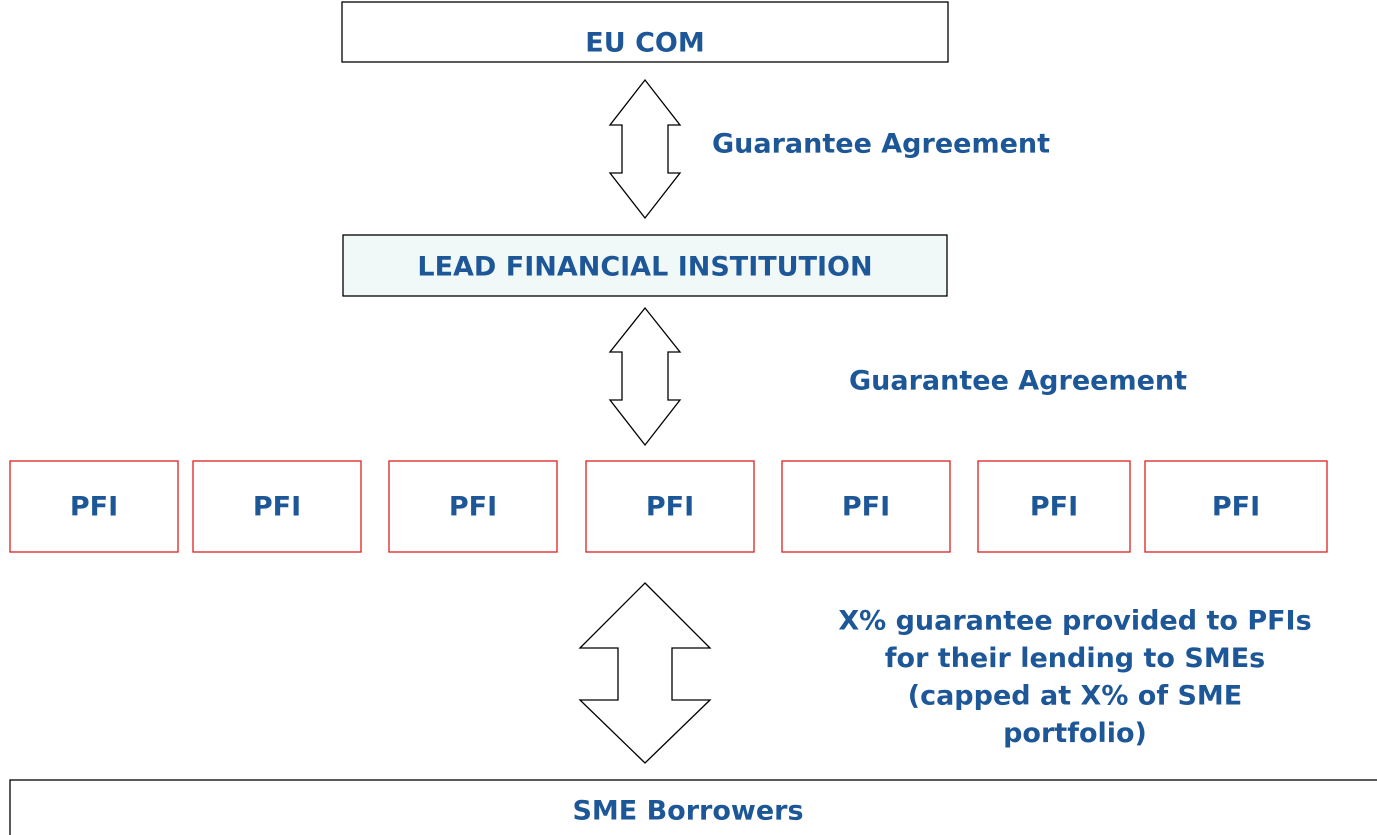 The width and height of the screenshot is (1377, 835). I want to click on edge-label-line: (capped at X% of SME, so click(1075, 696).